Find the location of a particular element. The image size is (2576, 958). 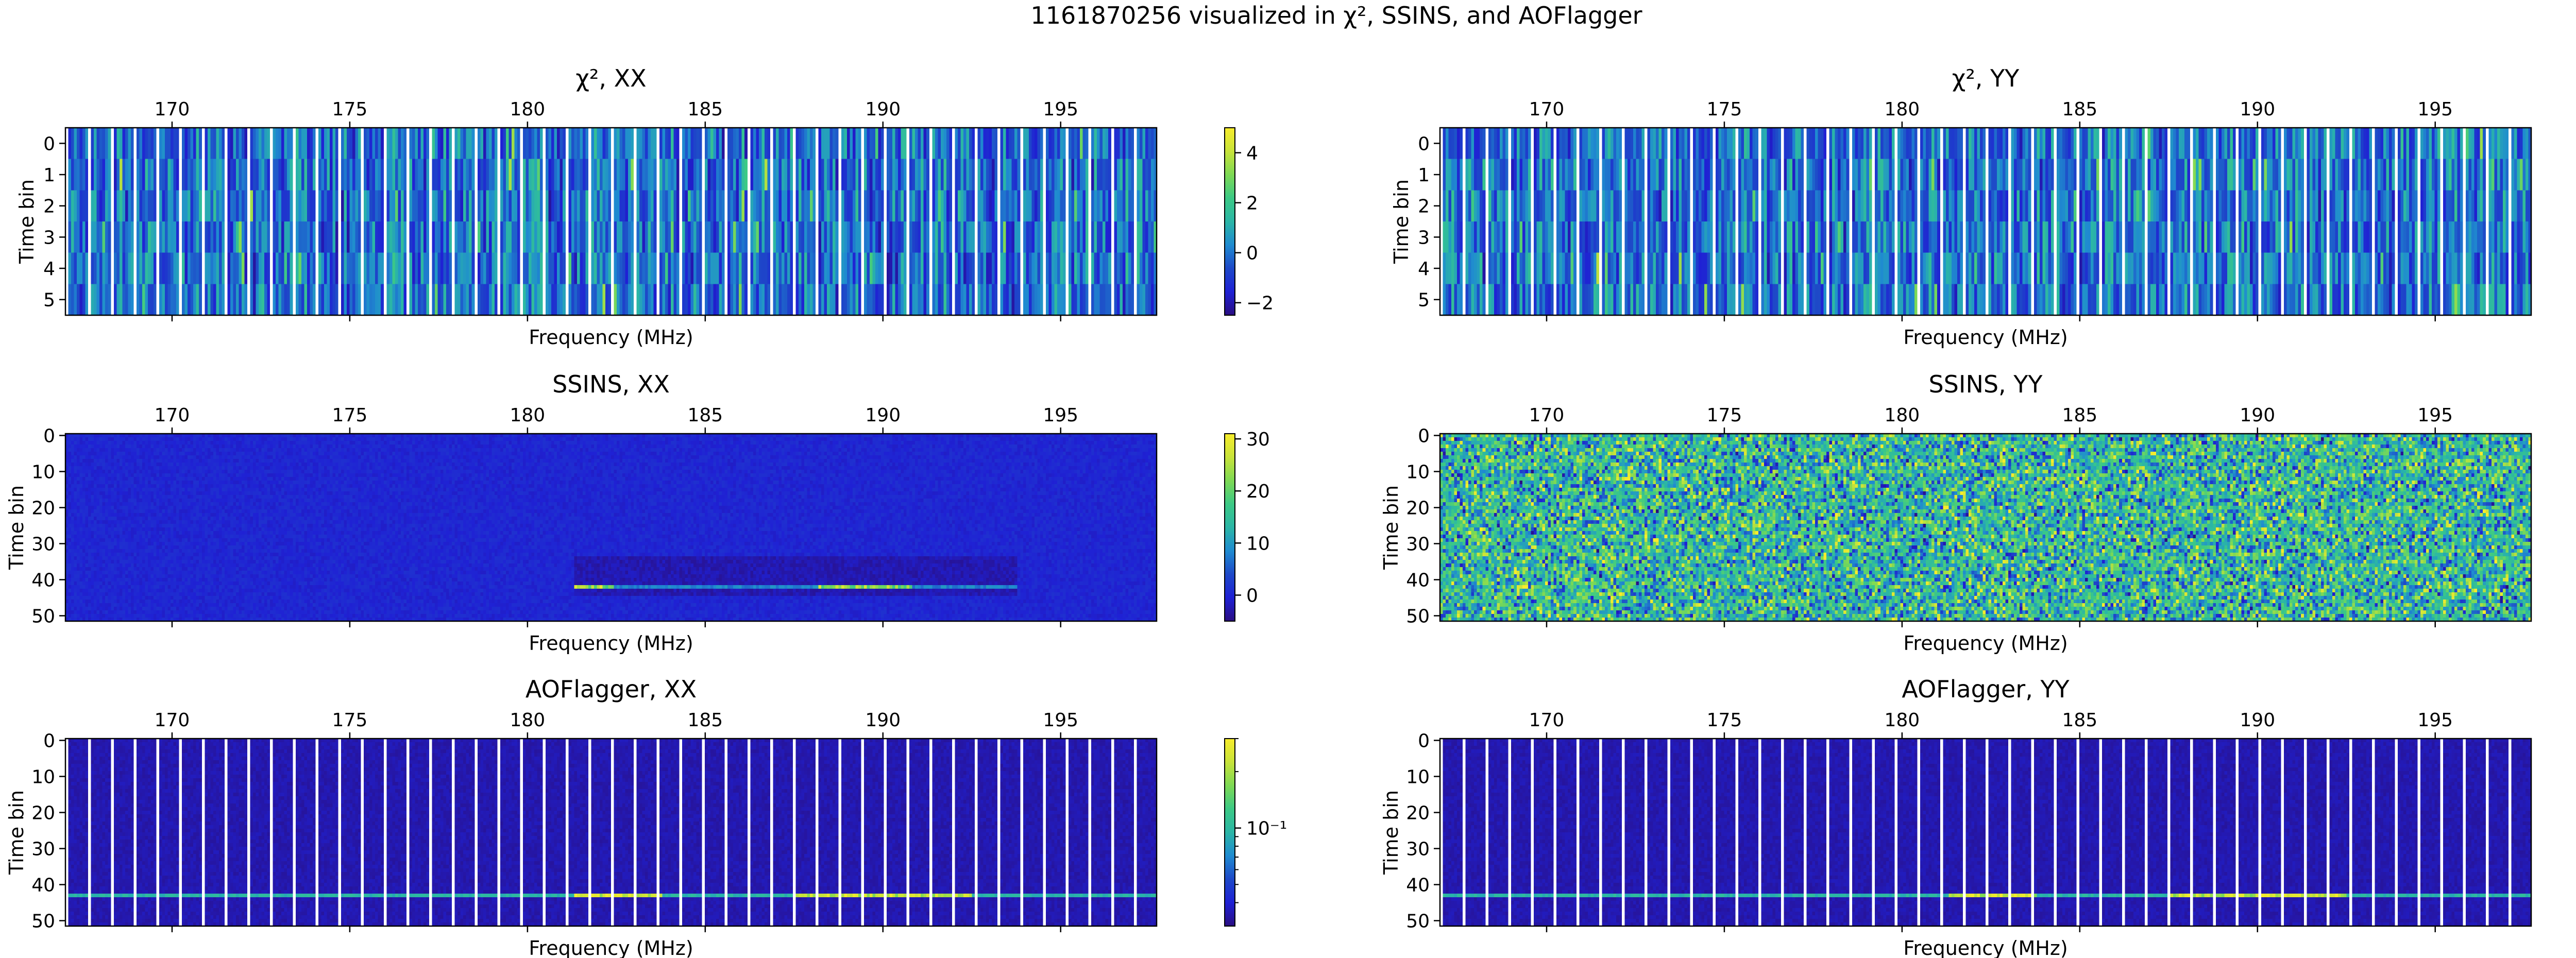

colorbar-tick-label: 20 is located at coordinates (1258, 491).